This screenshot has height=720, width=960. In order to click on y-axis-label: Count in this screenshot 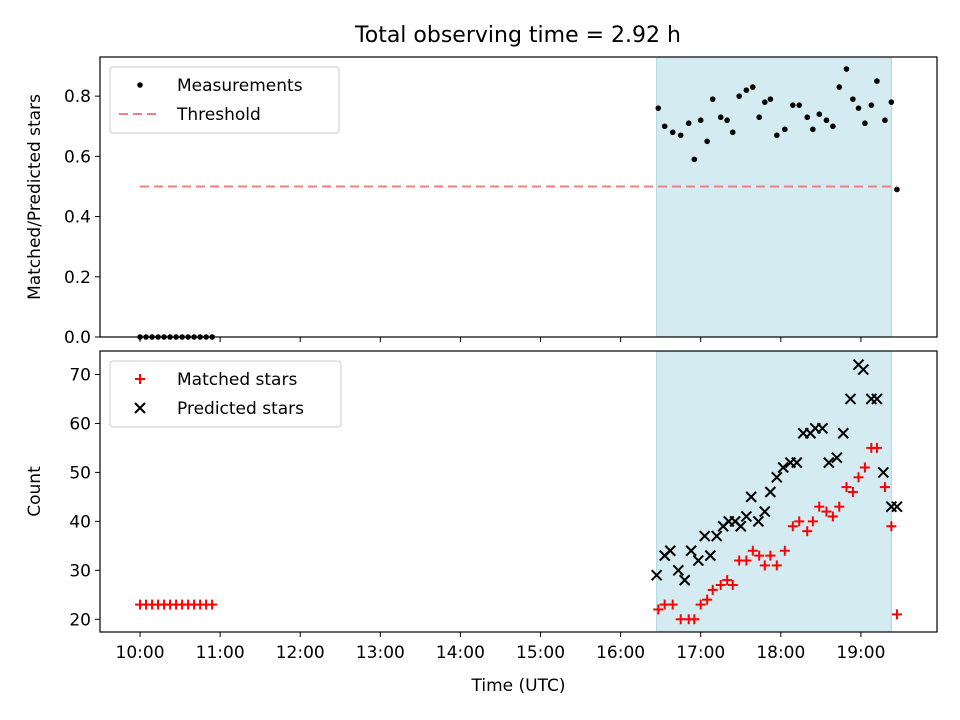, I will do `click(35, 491)`.